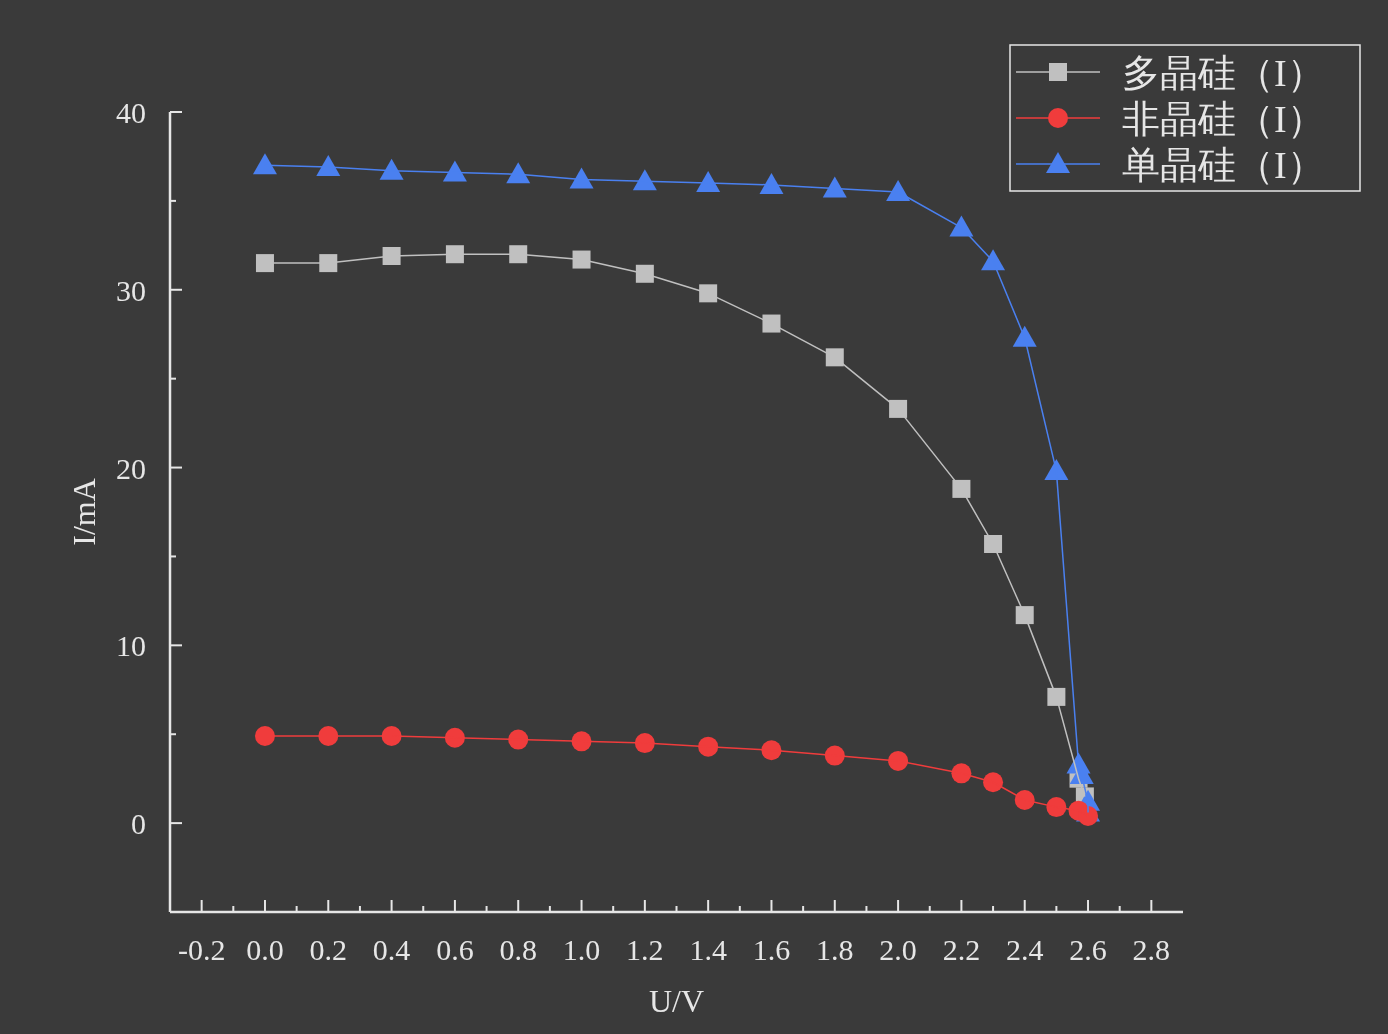 The width and height of the screenshot is (1388, 1034). I want to click on x-tick-label: 2.6, so click(1088, 949).